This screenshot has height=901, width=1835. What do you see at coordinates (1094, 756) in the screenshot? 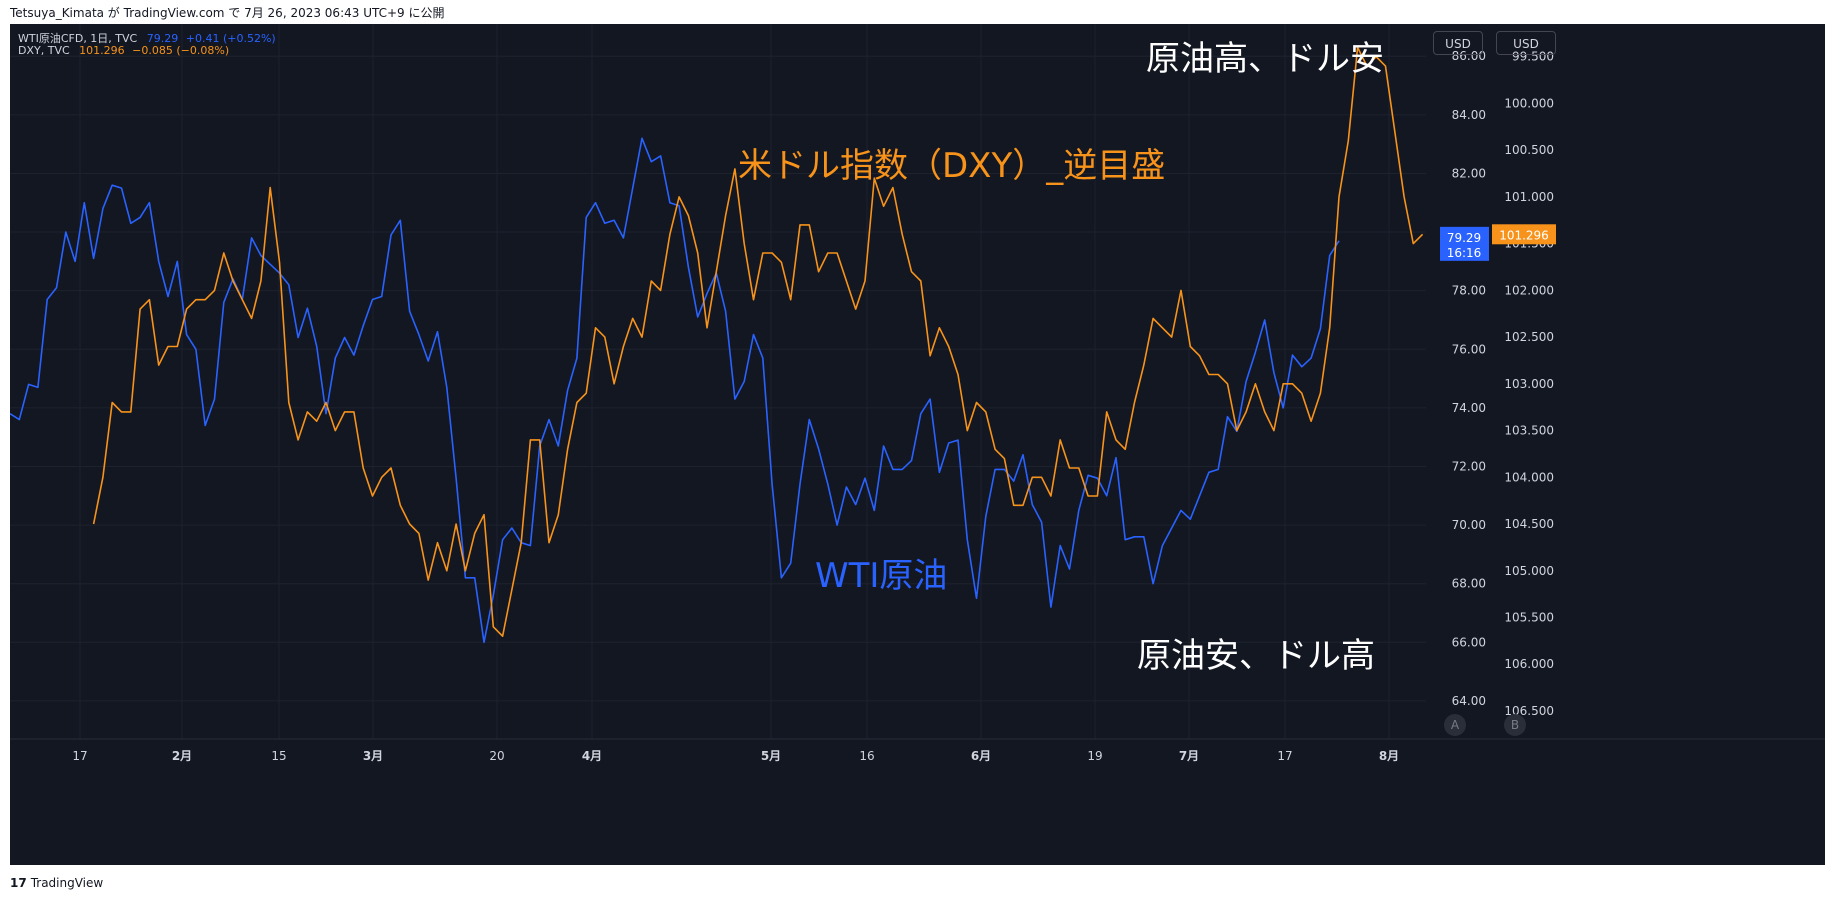
I see `x-axis-tick-9: 19` at bounding box center [1094, 756].